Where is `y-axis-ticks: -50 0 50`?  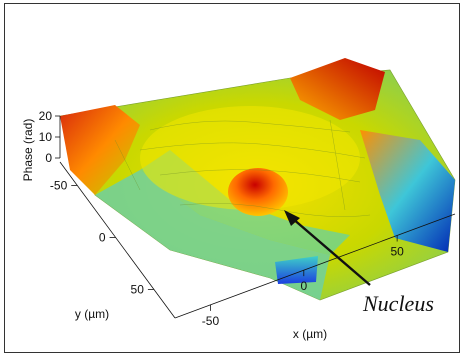
y-axis-ticks: -50 0 50 is located at coordinates (102, 237).